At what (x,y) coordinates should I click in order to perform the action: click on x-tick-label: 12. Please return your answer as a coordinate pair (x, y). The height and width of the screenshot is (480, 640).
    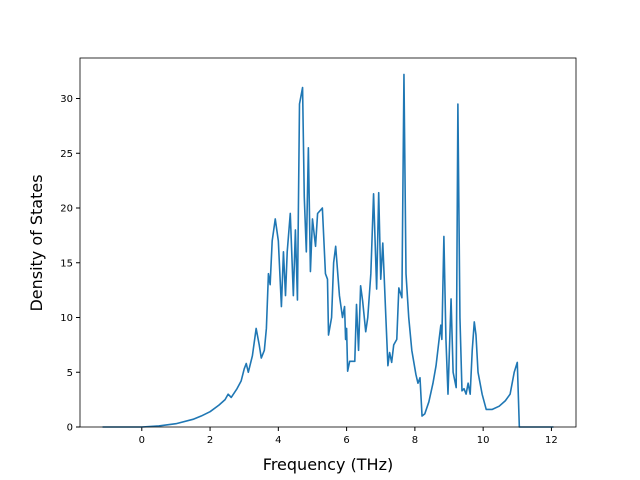
    Looking at the image, I should click on (551, 440).